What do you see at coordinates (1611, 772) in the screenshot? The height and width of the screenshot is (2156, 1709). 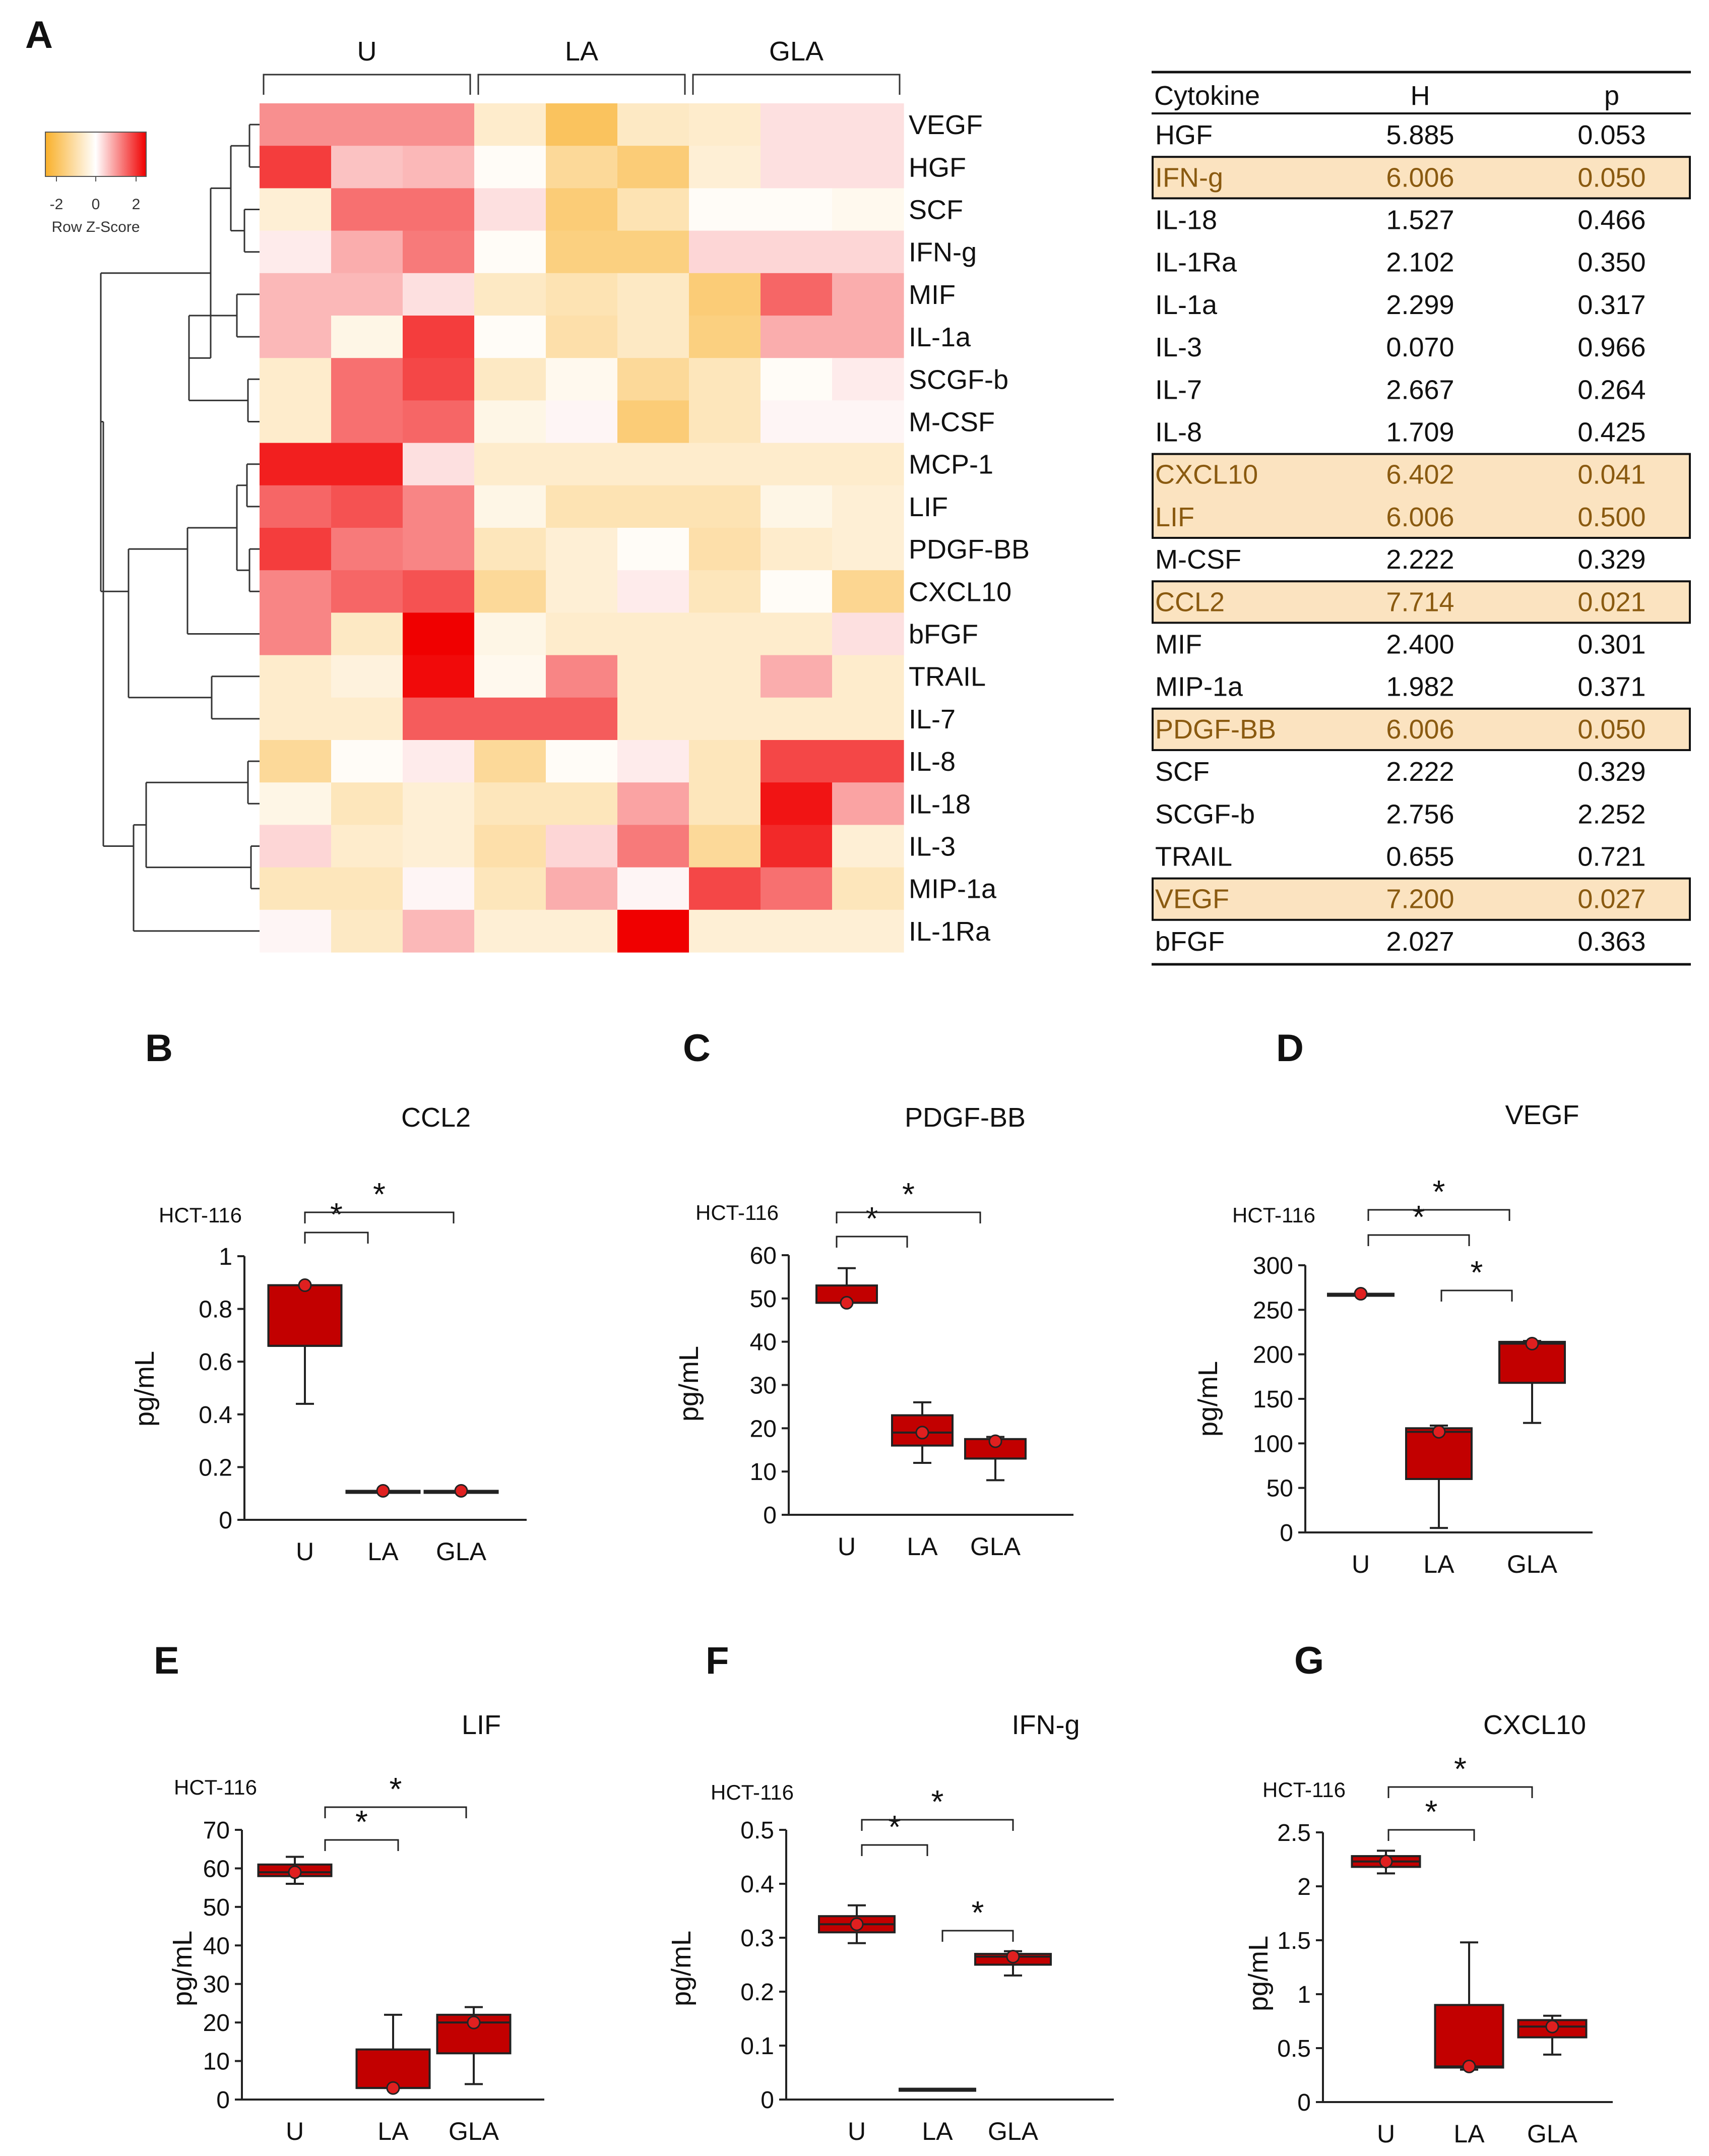 I see `table-cell-p: 0.329` at bounding box center [1611, 772].